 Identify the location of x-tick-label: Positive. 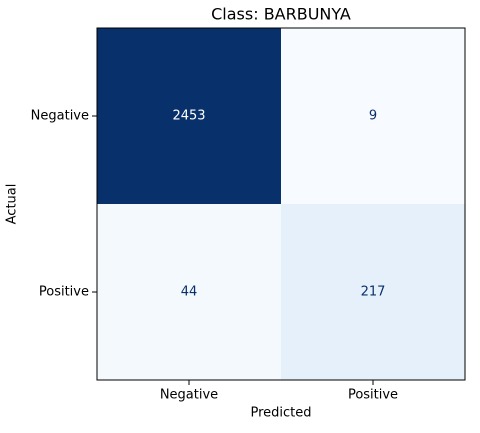
(373, 395).